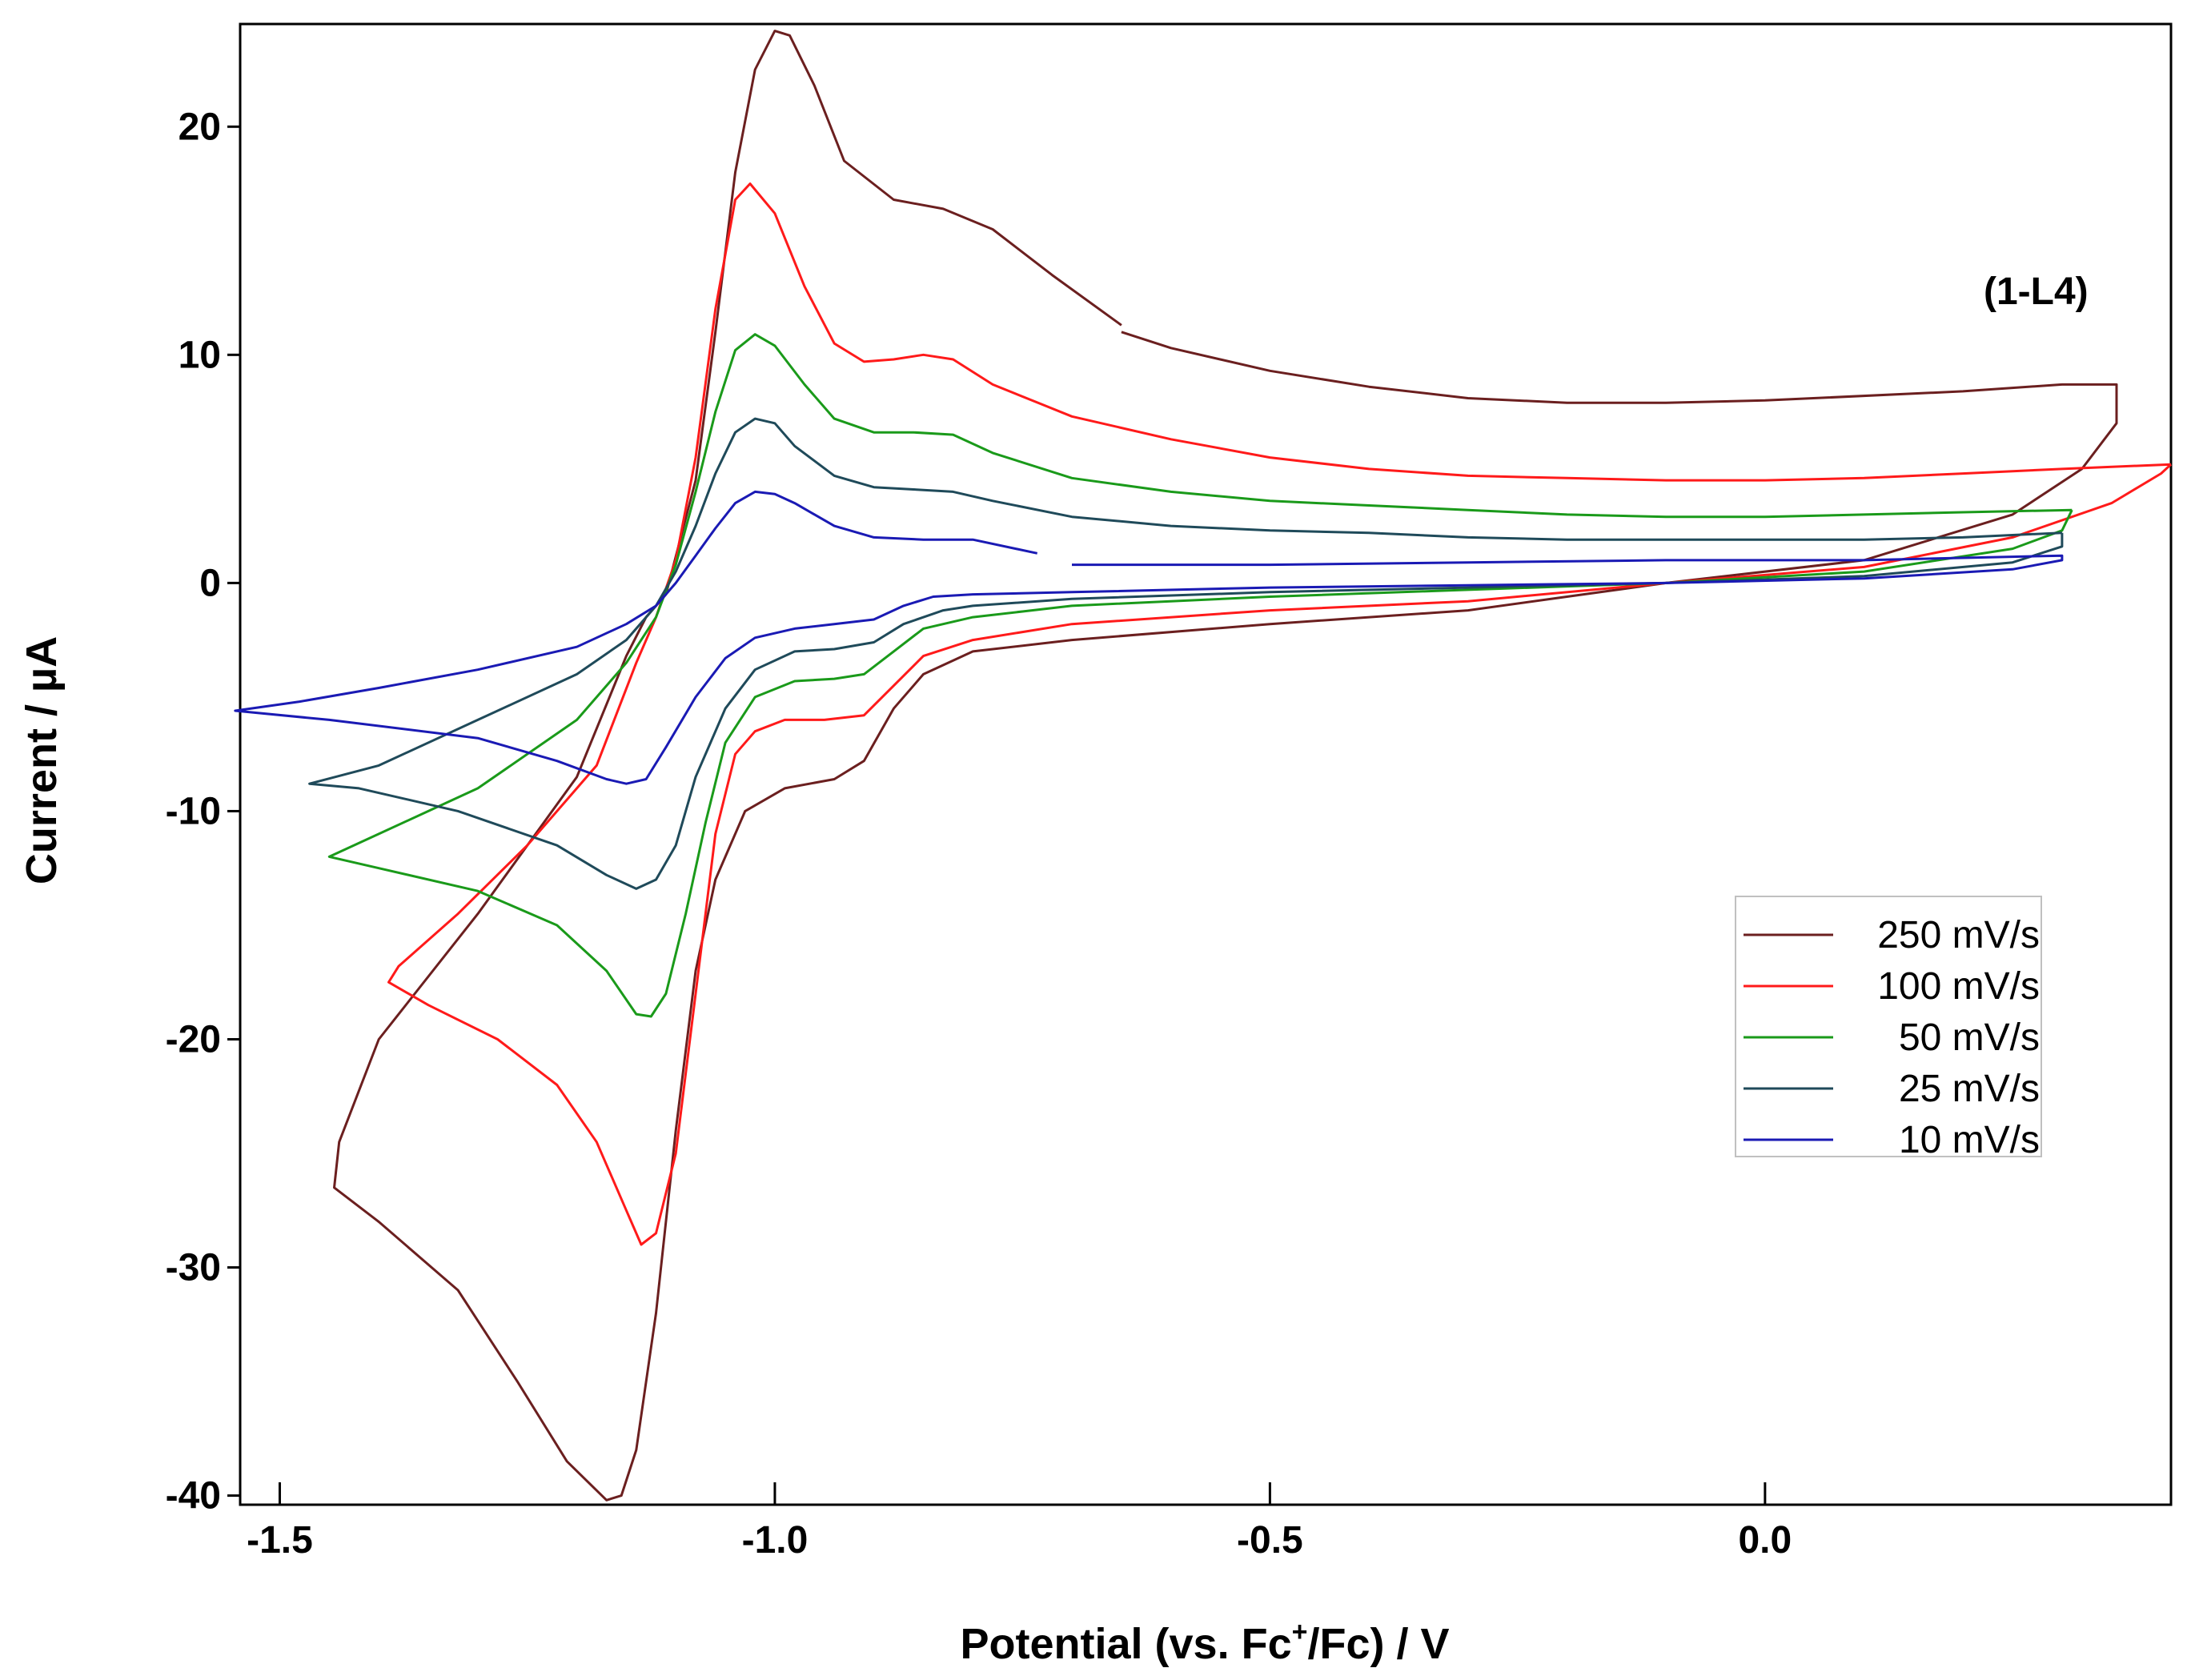 The height and width of the screenshot is (1680, 2187). Describe the element at coordinates (193, 1496) in the screenshot. I see `y-tick-label: -40` at that location.